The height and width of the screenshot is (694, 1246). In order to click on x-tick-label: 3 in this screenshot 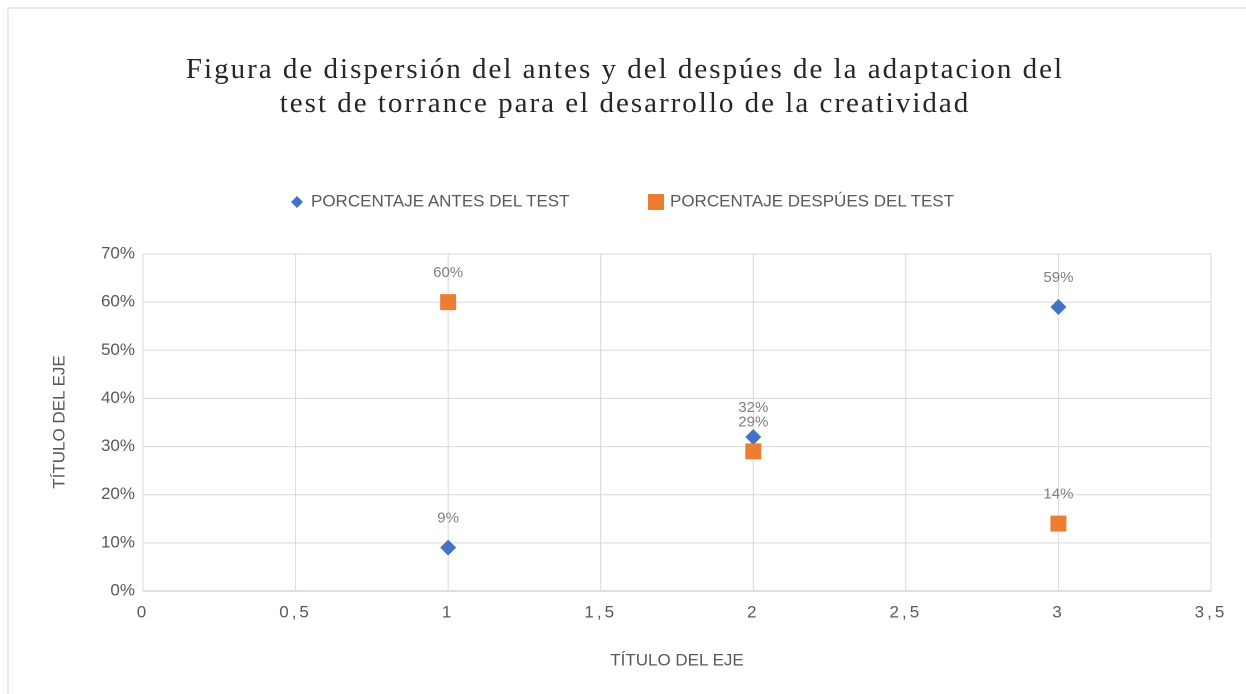, I will do `click(1058, 611)`.